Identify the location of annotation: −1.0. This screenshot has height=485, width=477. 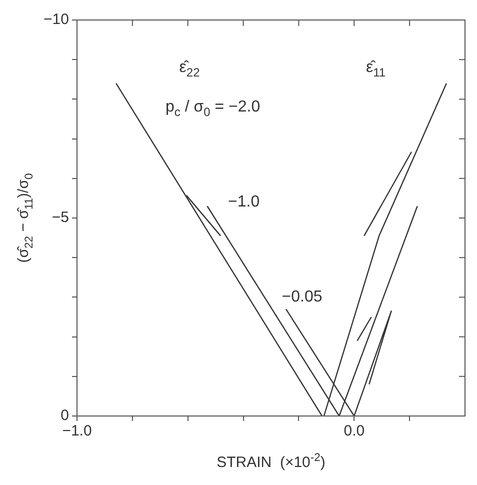
(244, 202).